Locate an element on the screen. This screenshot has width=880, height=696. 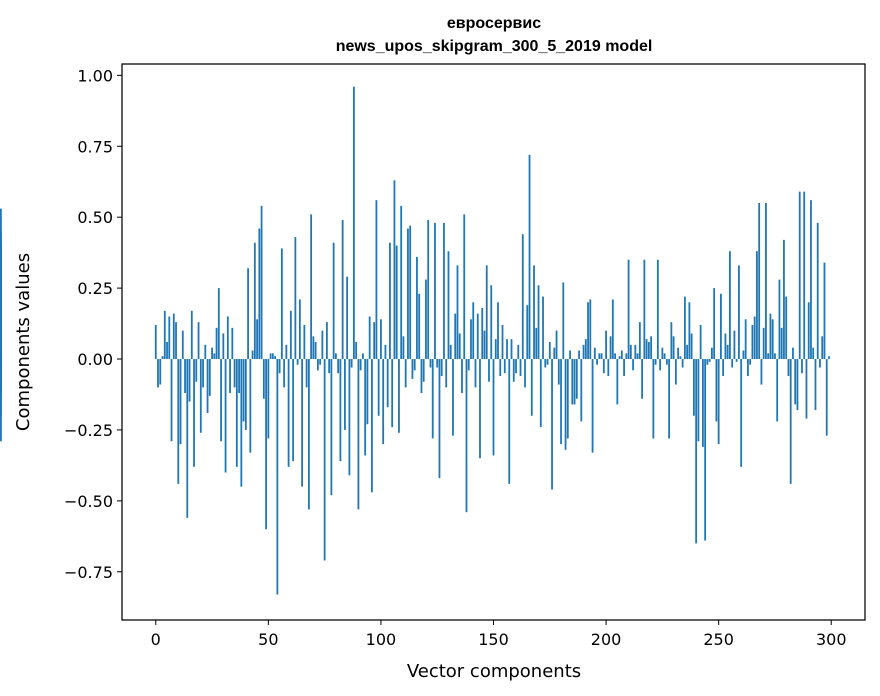
y-axis-label: Components values is located at coordinates (23, 342).